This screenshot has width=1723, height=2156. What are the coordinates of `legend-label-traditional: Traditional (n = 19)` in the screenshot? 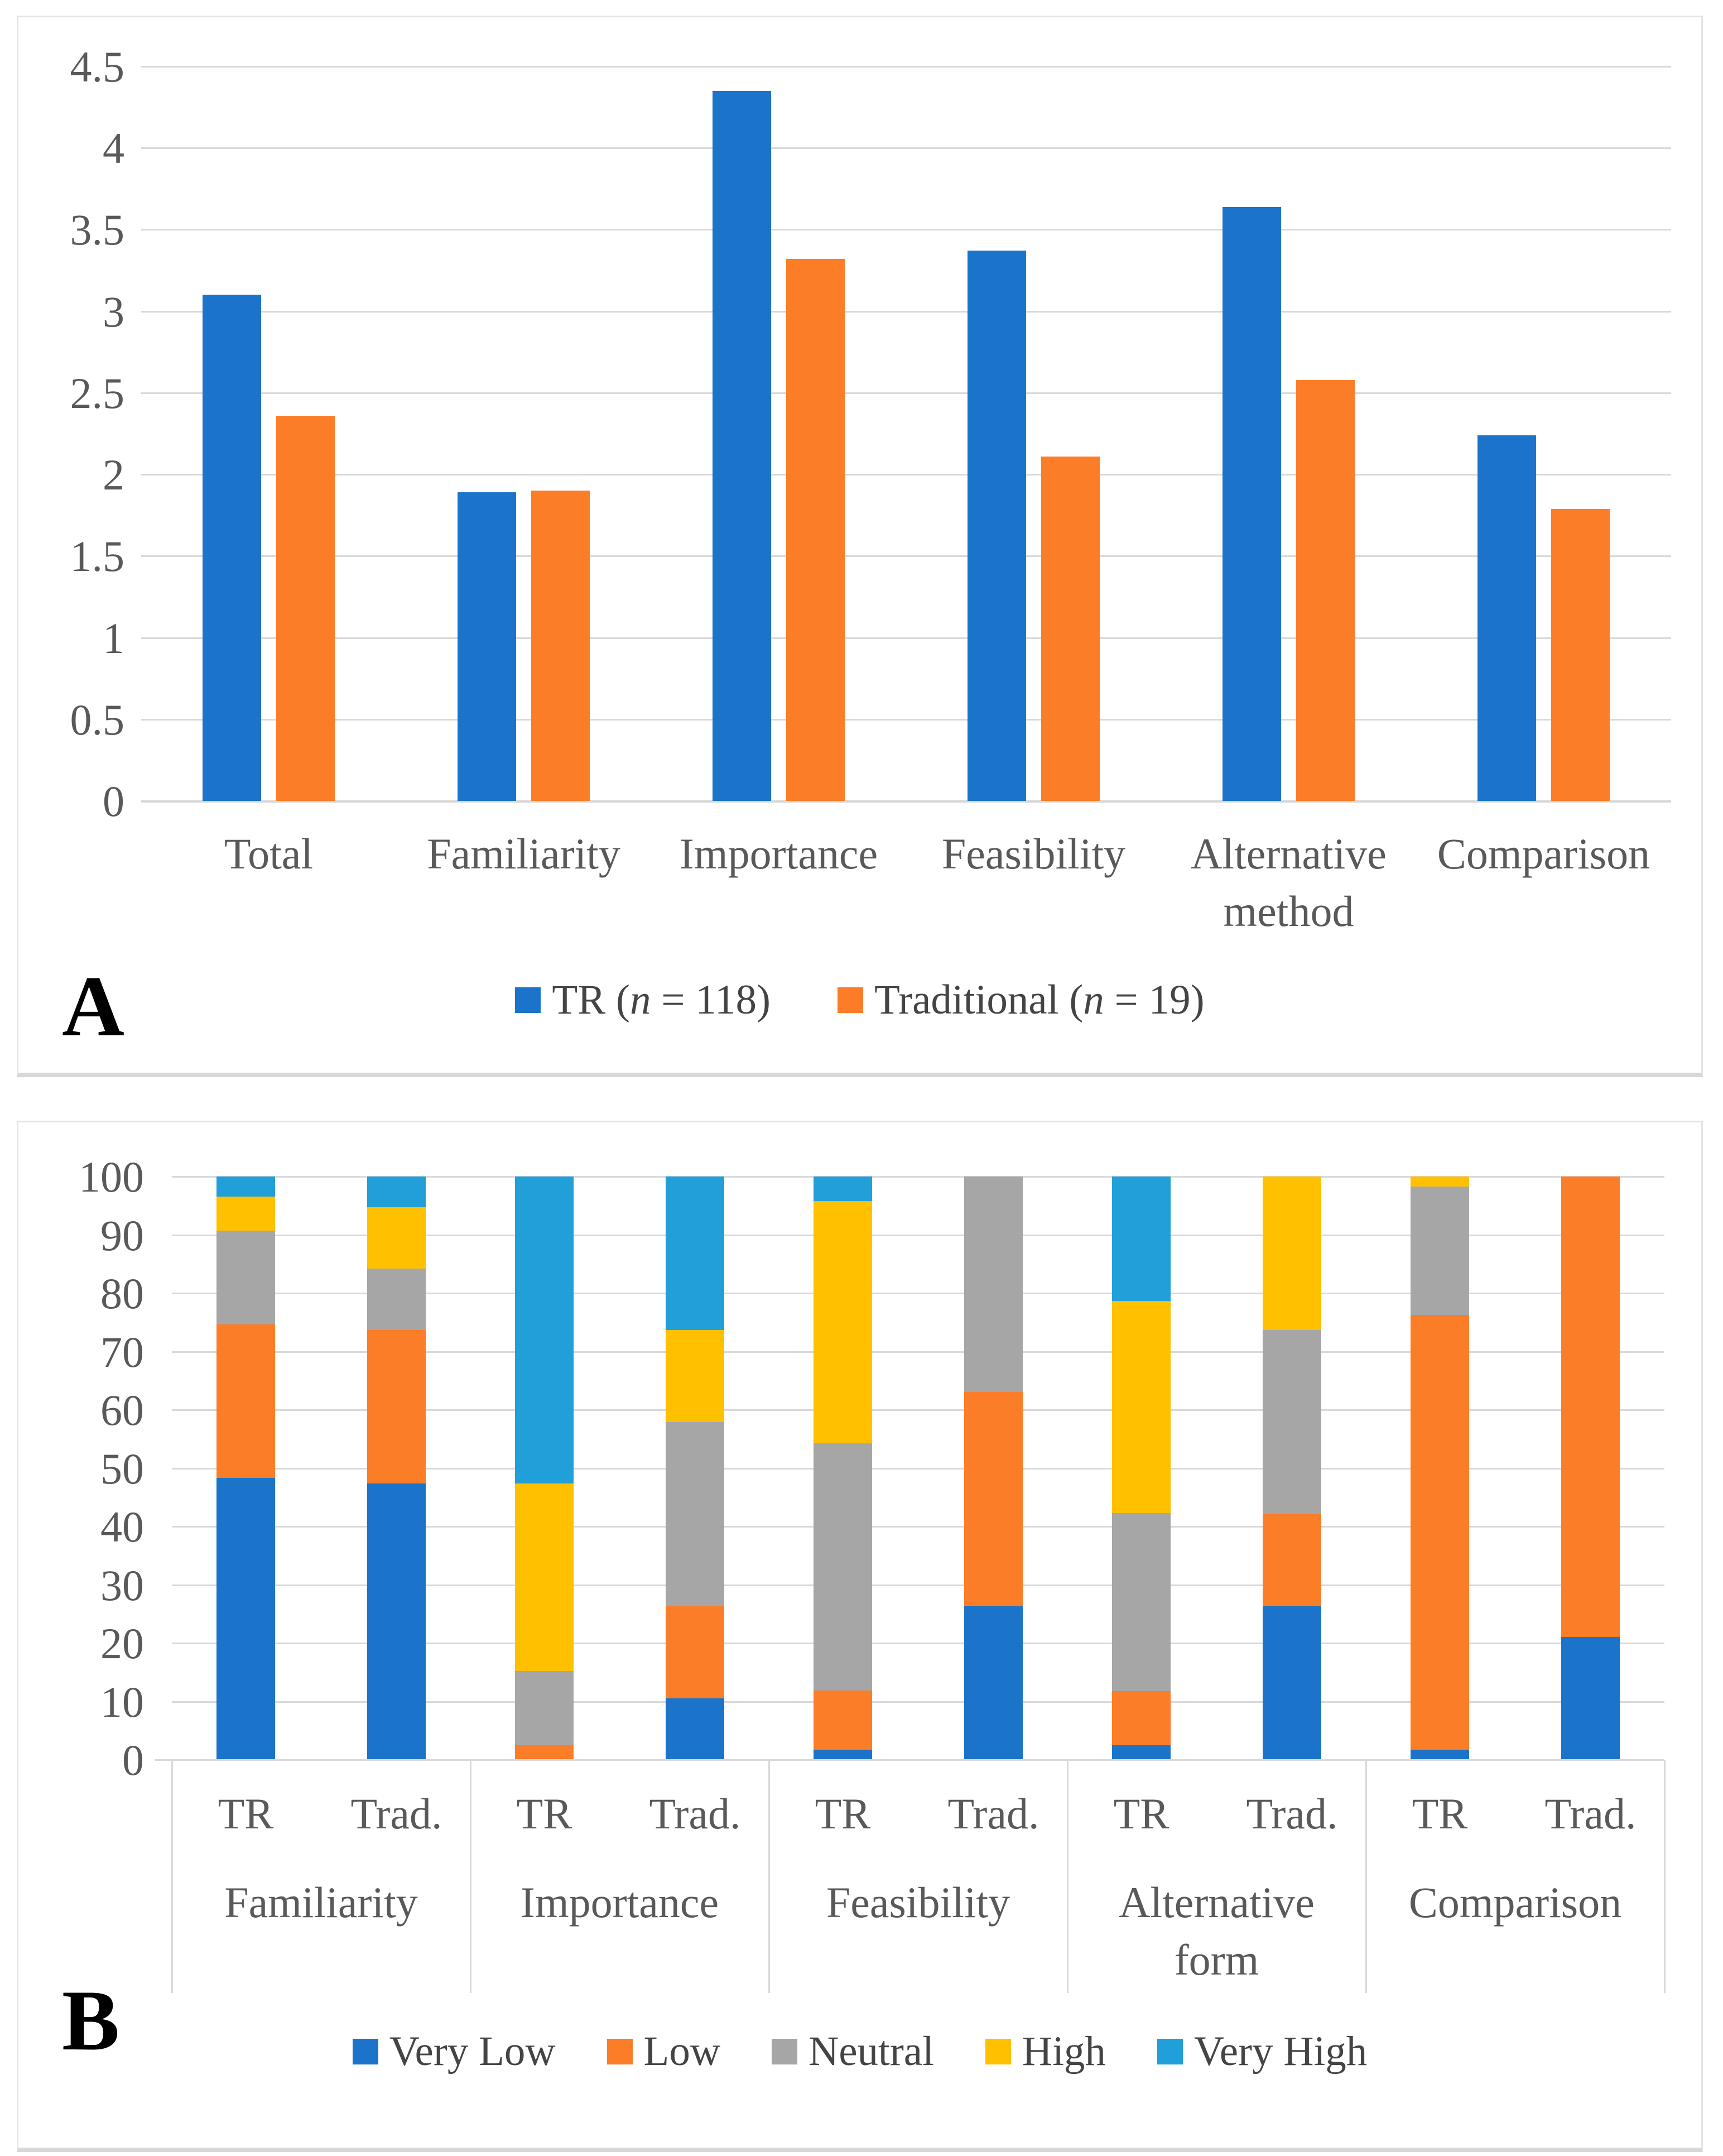 It's located at (1039, 1000).